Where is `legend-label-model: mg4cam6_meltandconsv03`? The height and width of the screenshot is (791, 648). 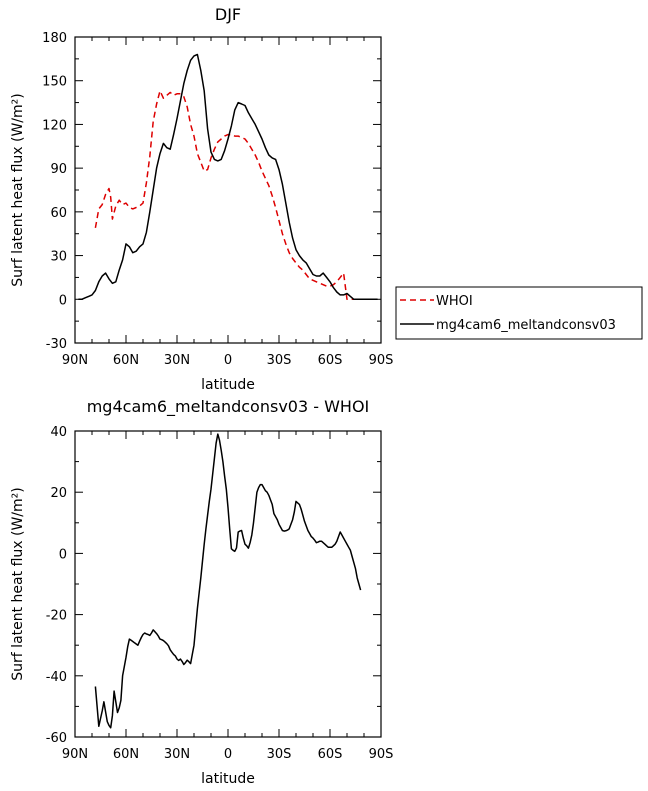
legend-label-model: mg4cam6_meltandconsv03 is located at coordinates (526, 325).